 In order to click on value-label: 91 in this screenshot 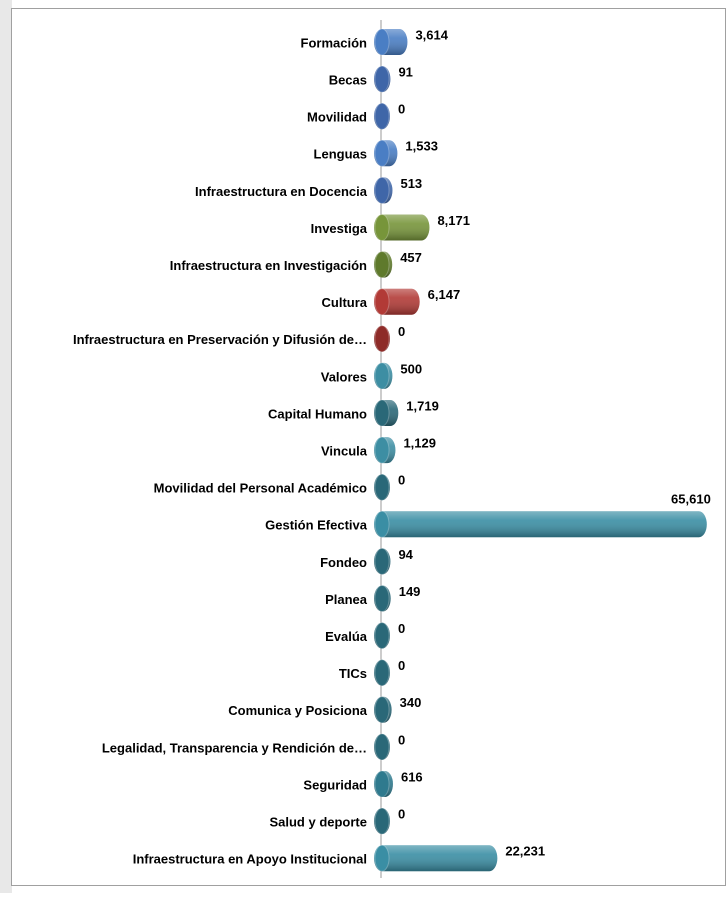, I will do `click(405, 72)`.